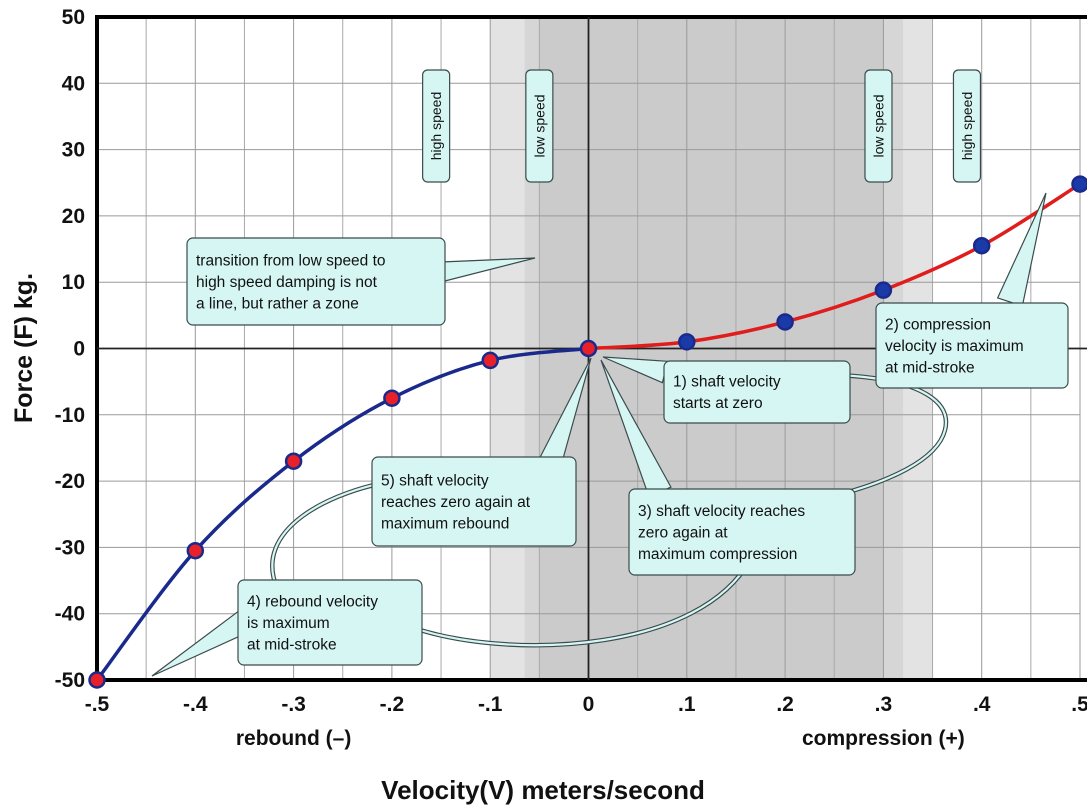  What do you see at coordinates (73, 17) in the screenshot?
I see `y-tick-label: 50` at bounding box center [73, 17].